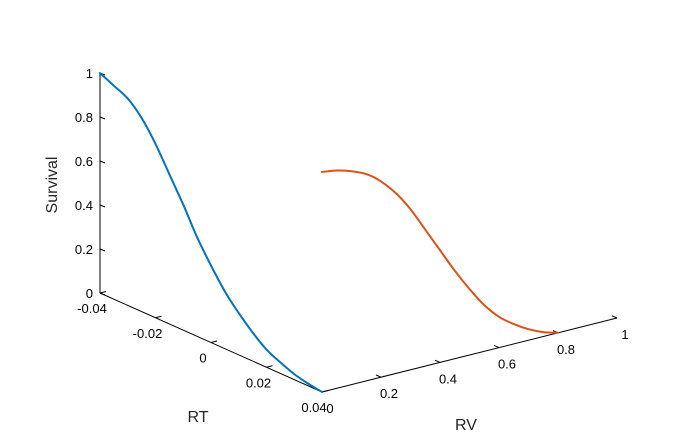 The image size is (673, 442). Describe the element at coordinates (84, 117) in the screenshot. I see `survival-tick-label: 0.8` at that location.